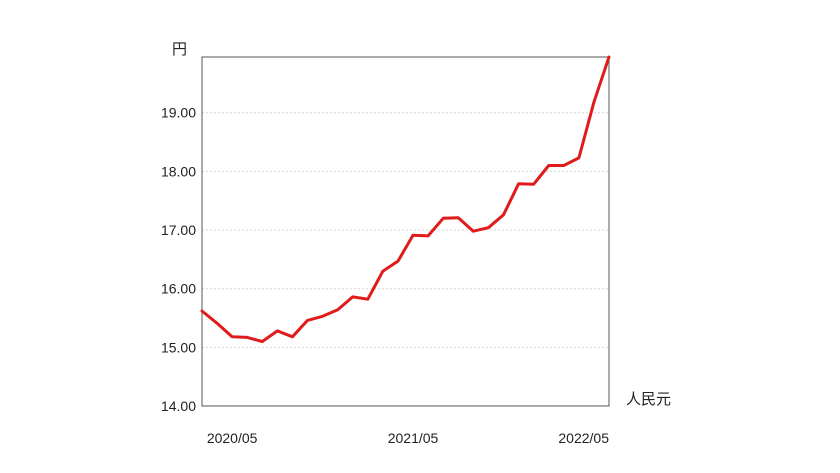 This screenshot has height=473, width=840. Describe the element at coordinates (178, 406) in the screenshot. I see `y-tick-label: 14.00` at that location.